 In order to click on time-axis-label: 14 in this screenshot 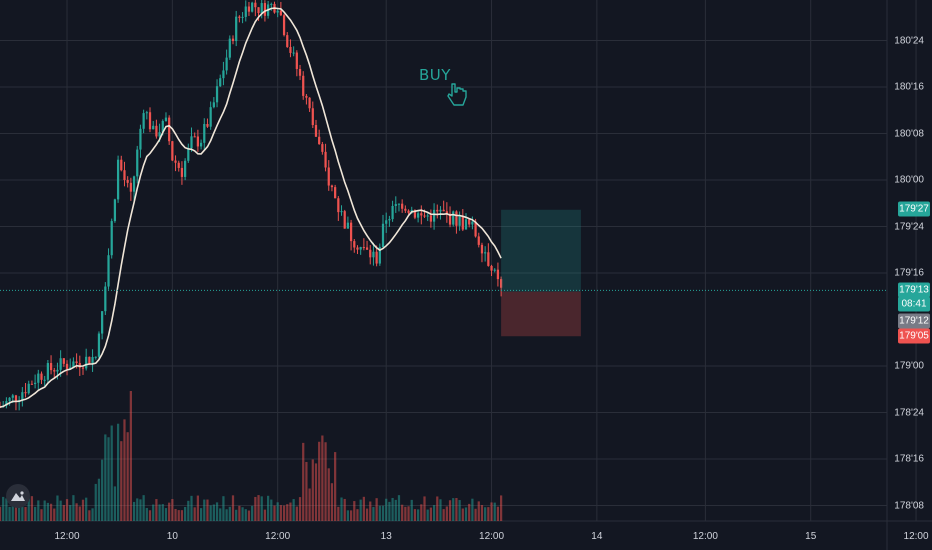, I will do `click(597, 536)`.